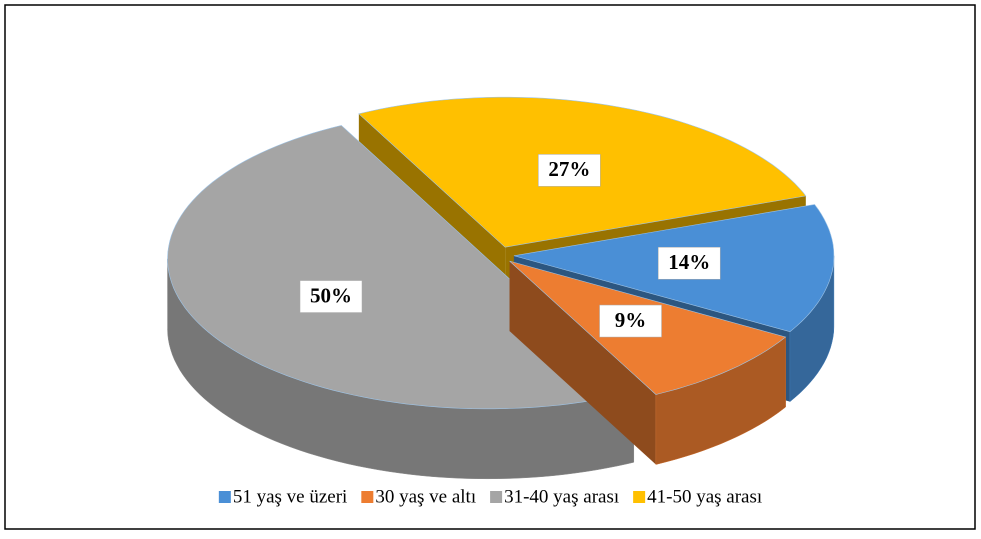  I want to click on legend-label: 31-40 yaş arası, so click(561, 496).